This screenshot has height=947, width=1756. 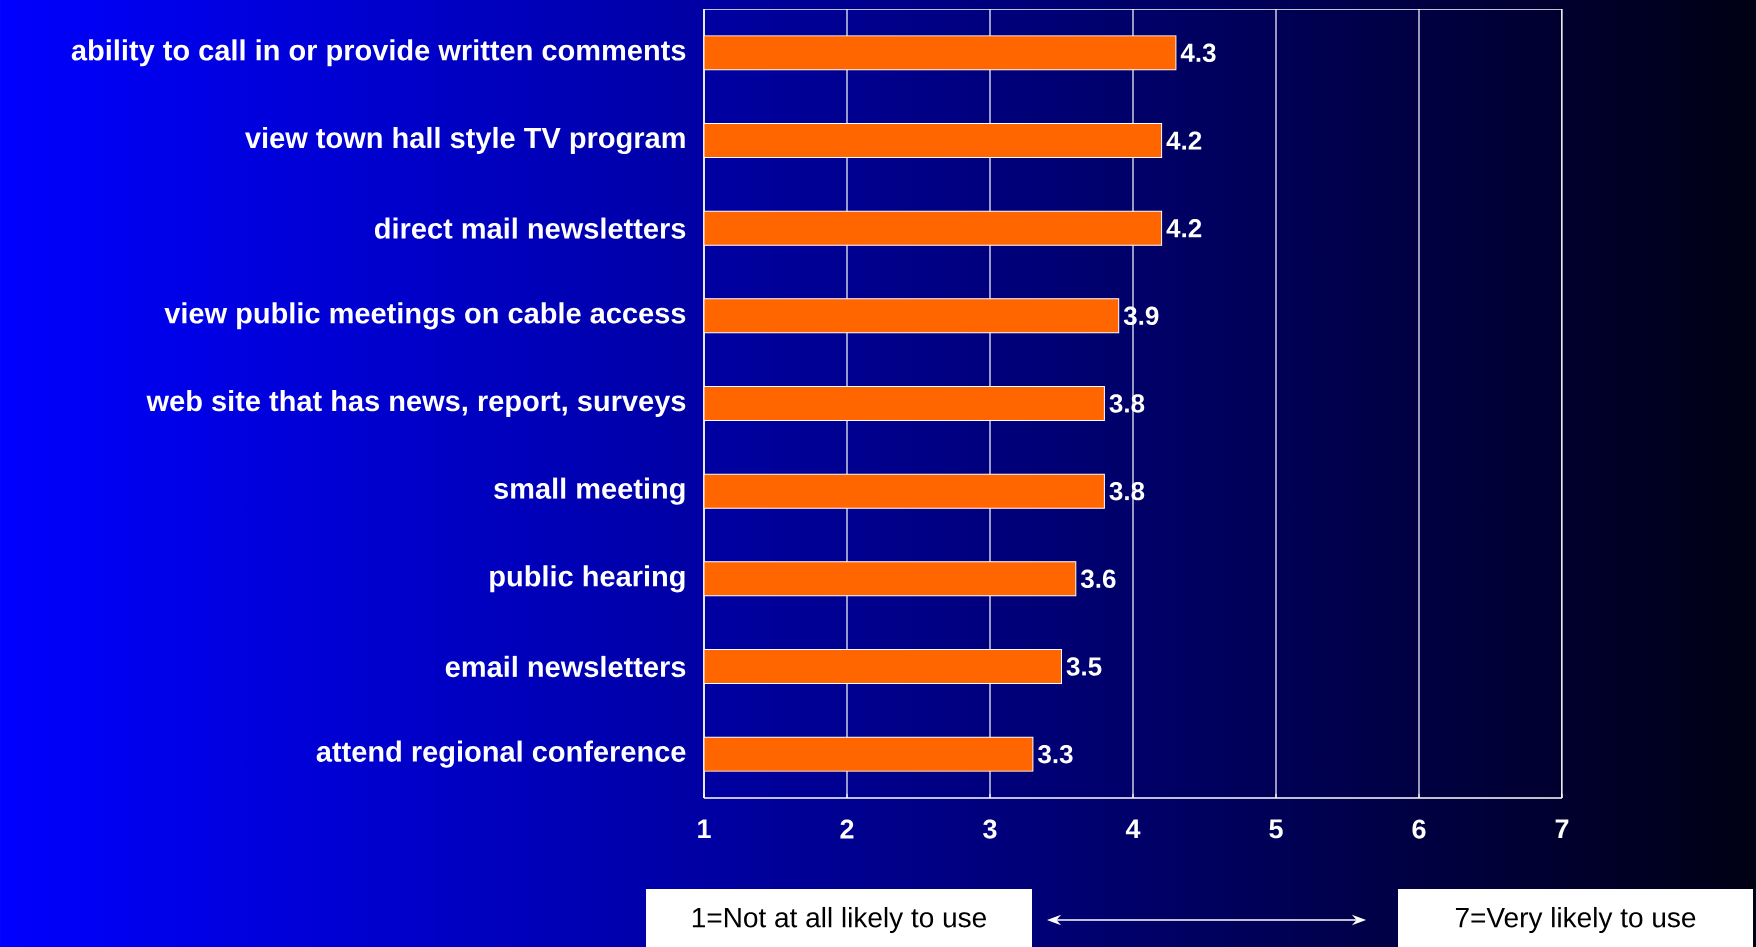 I want to click on data-label: 3.3, so click(x=1055, y=754).